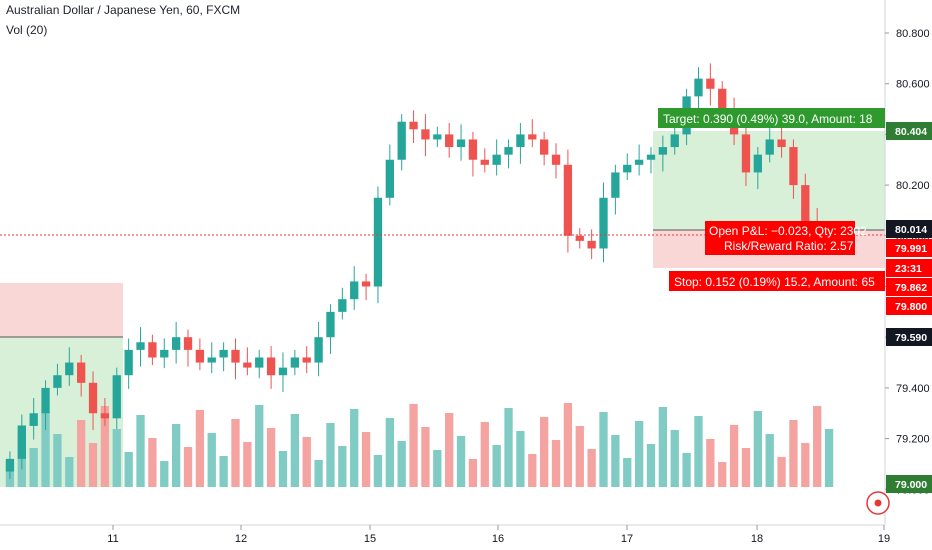  What do you see at coordinates (774, 282) in the screenshot?
I see `stop-label: Stop: 0.152 (0.19%) 15.2, Amount: 65` at bounding box center [774, 282].